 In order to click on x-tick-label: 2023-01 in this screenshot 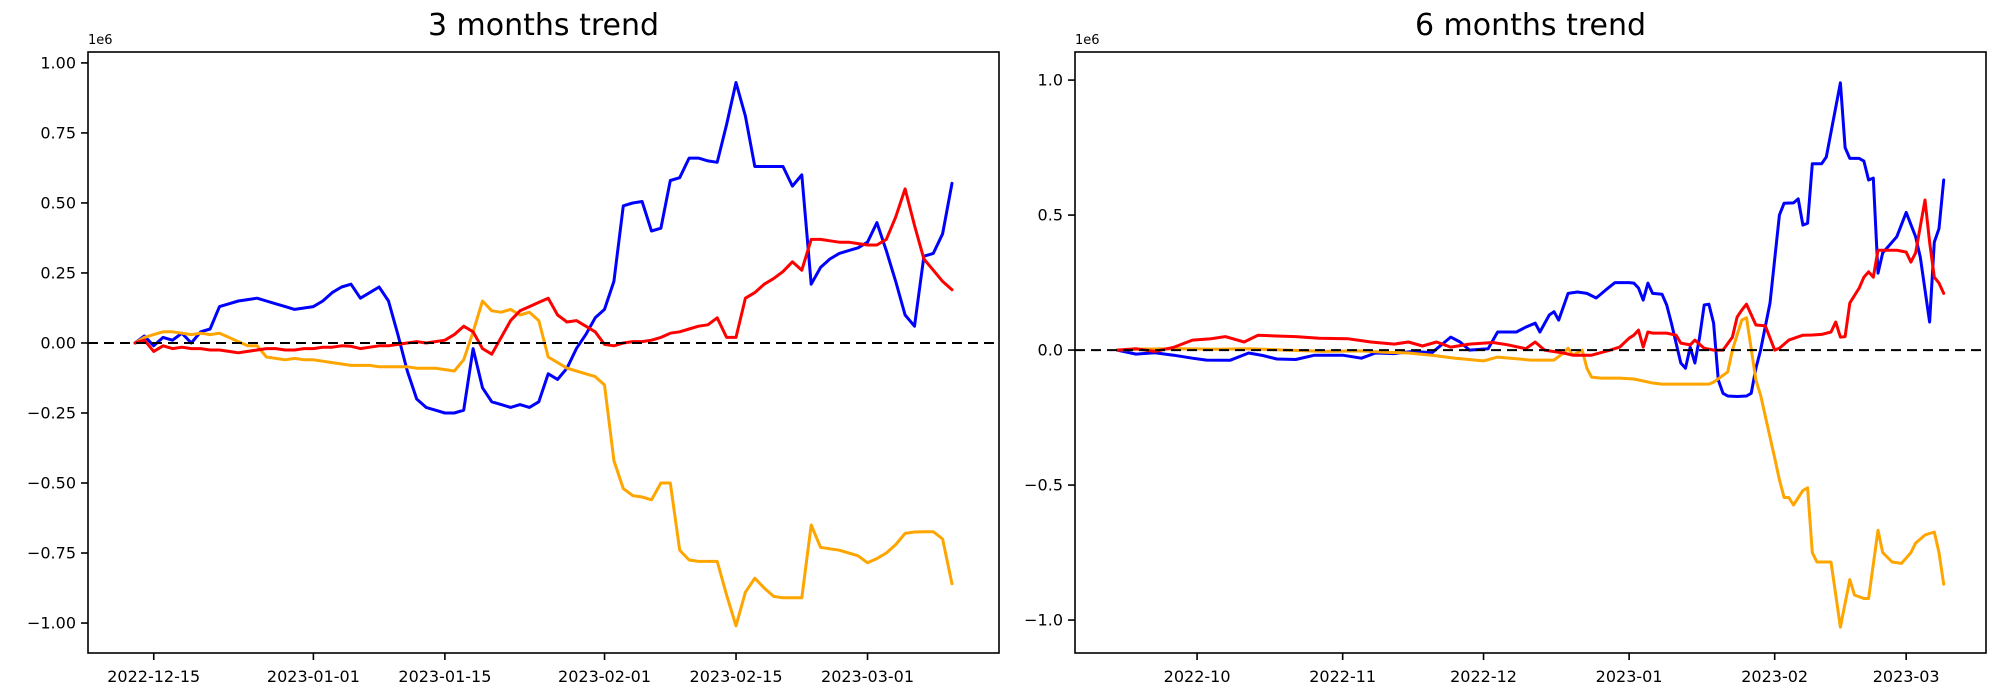, I will do `click(1629, 676)`.